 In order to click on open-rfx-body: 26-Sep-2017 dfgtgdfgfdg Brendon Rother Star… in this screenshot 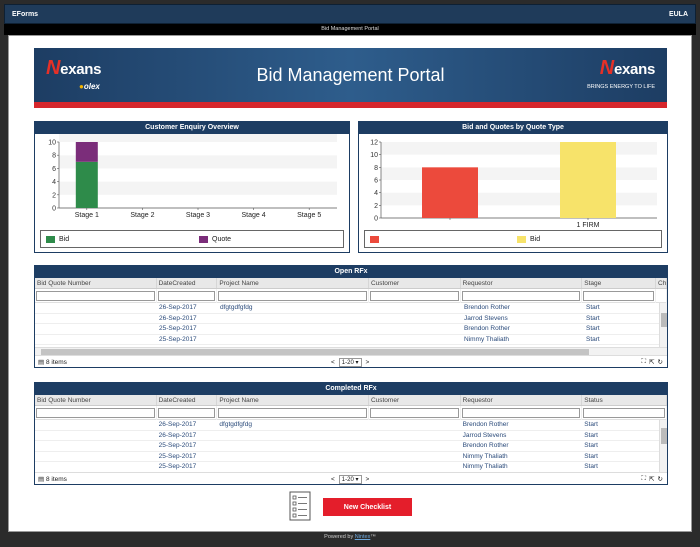, I will do `click(351, 325)`.